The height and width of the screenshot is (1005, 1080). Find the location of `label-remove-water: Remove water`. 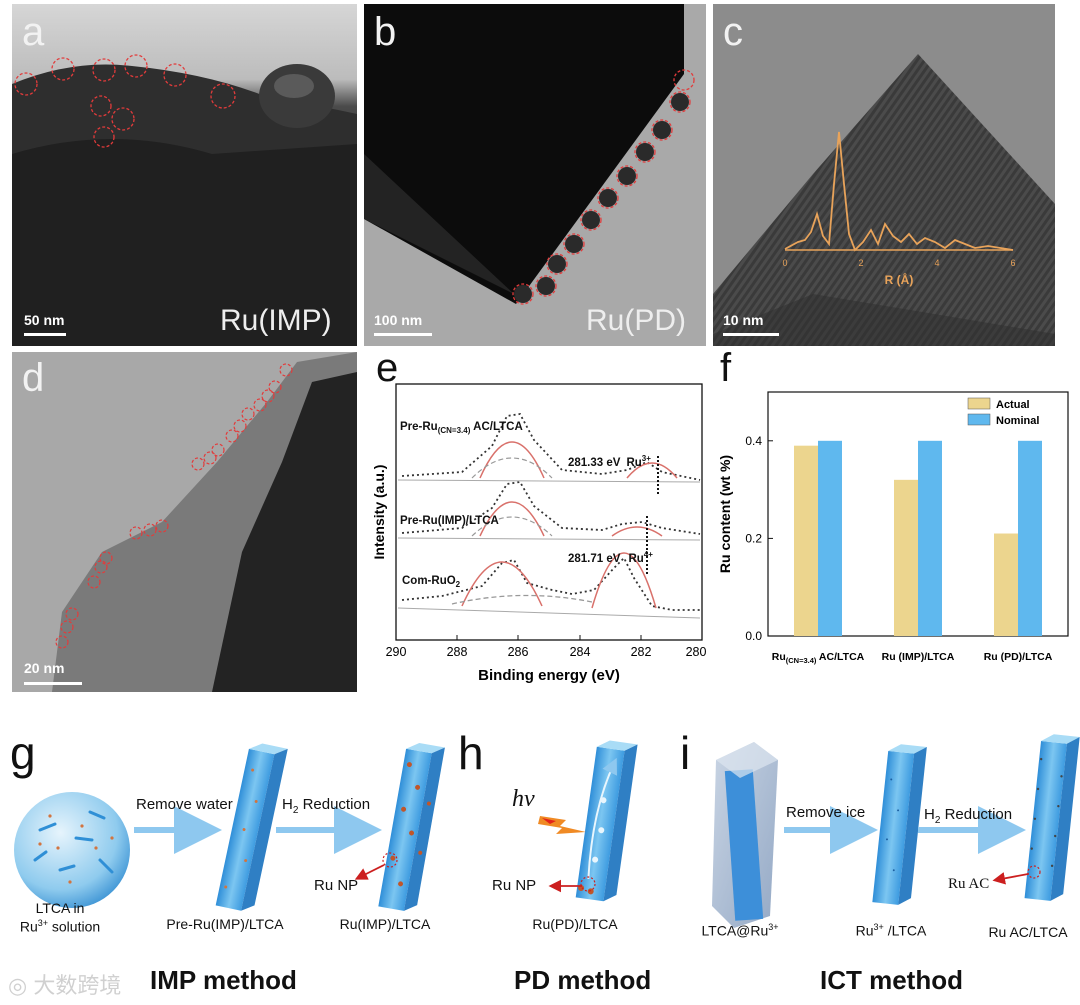

label-remove-water: Remove water is located at coordinates (184, 804).